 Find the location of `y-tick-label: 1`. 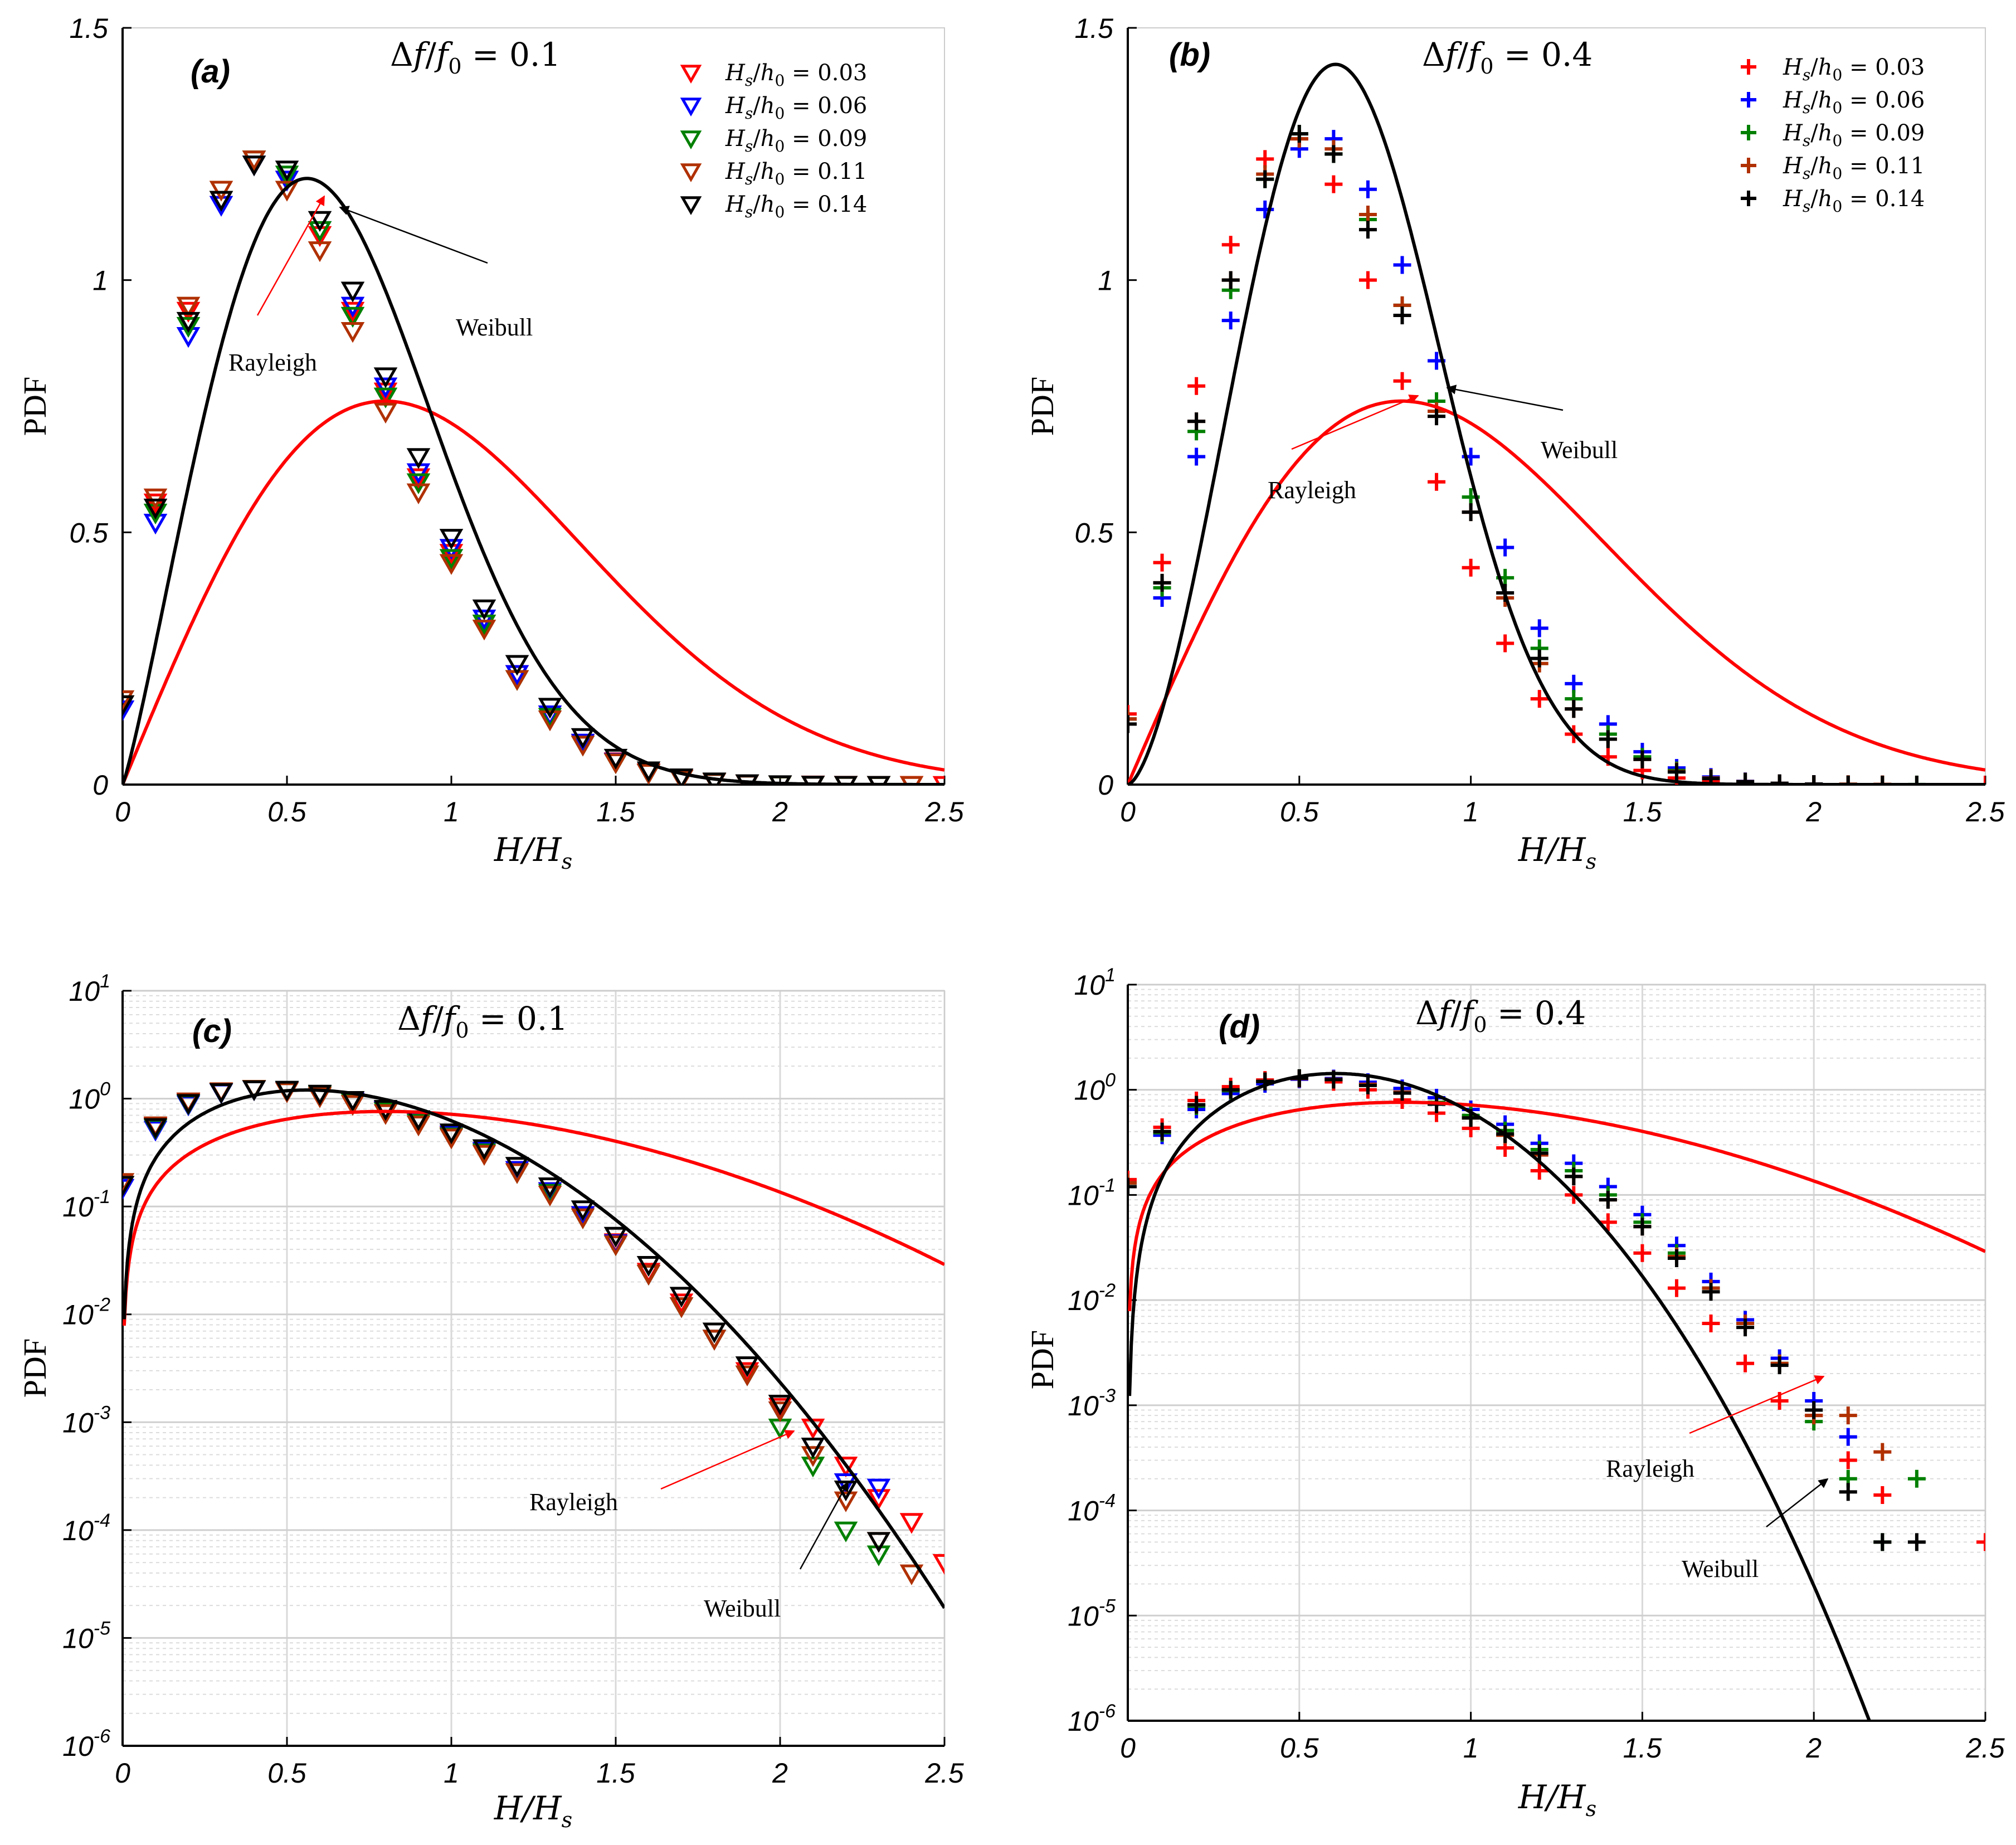

y-tick-label: 1 is located at coordinates (100, 280).